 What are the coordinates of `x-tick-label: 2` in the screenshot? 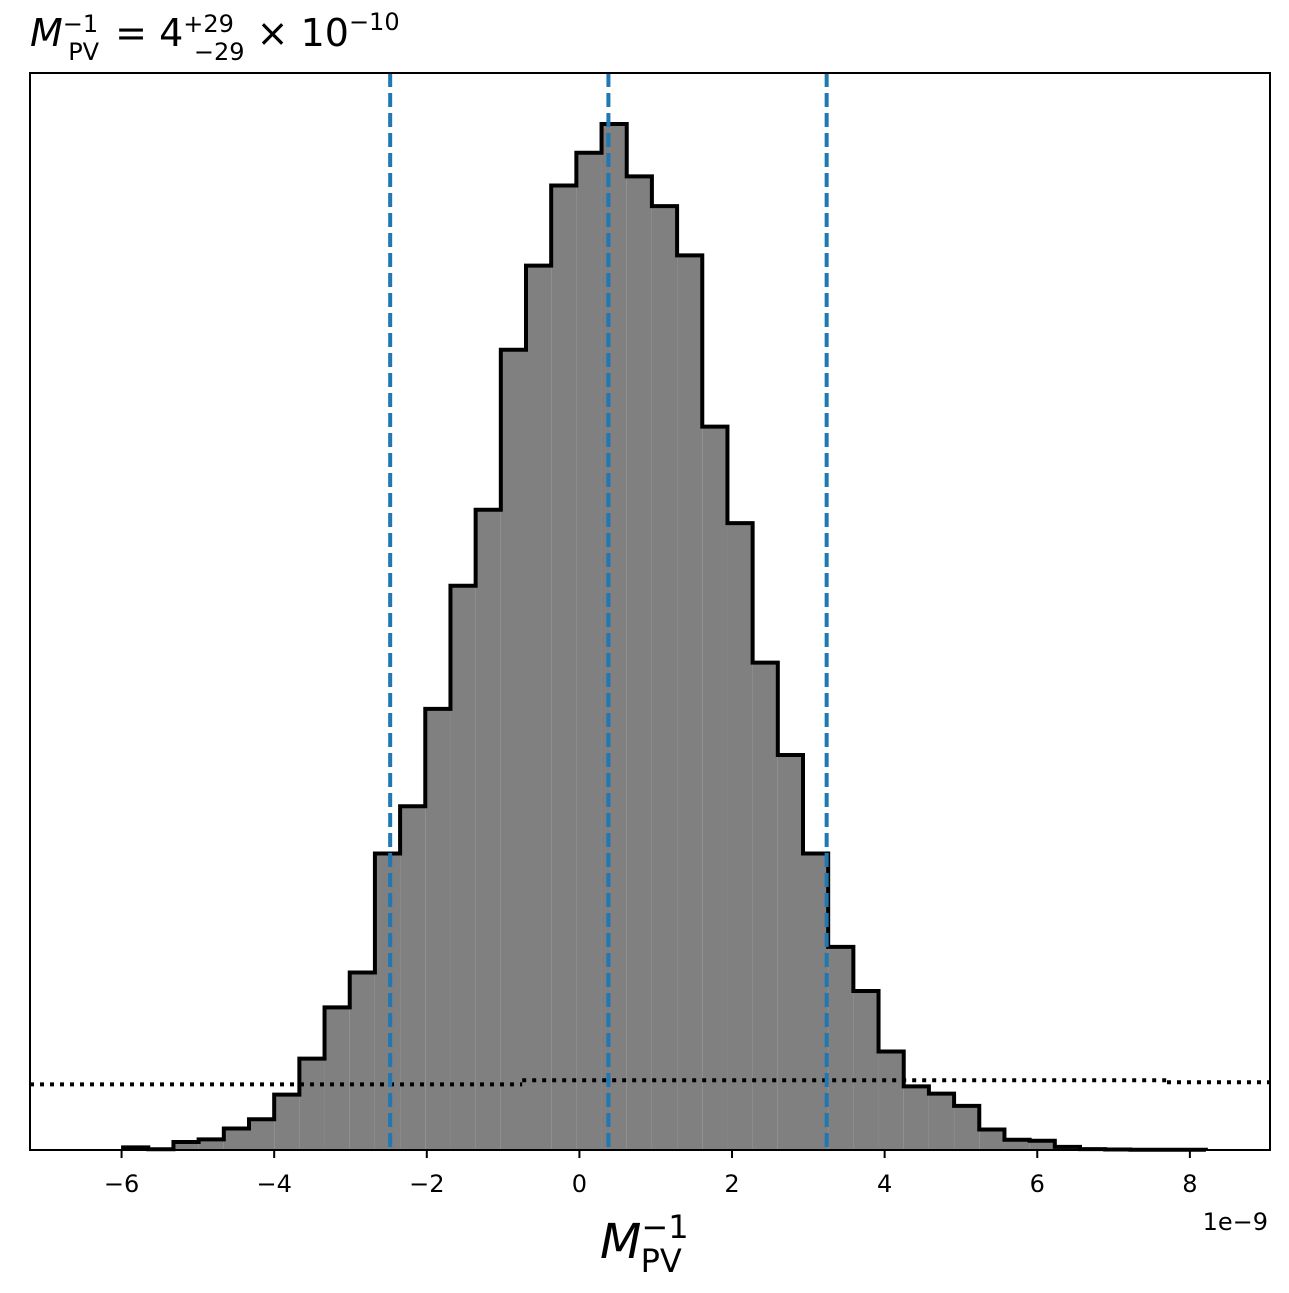 It's located at (731, 1184).